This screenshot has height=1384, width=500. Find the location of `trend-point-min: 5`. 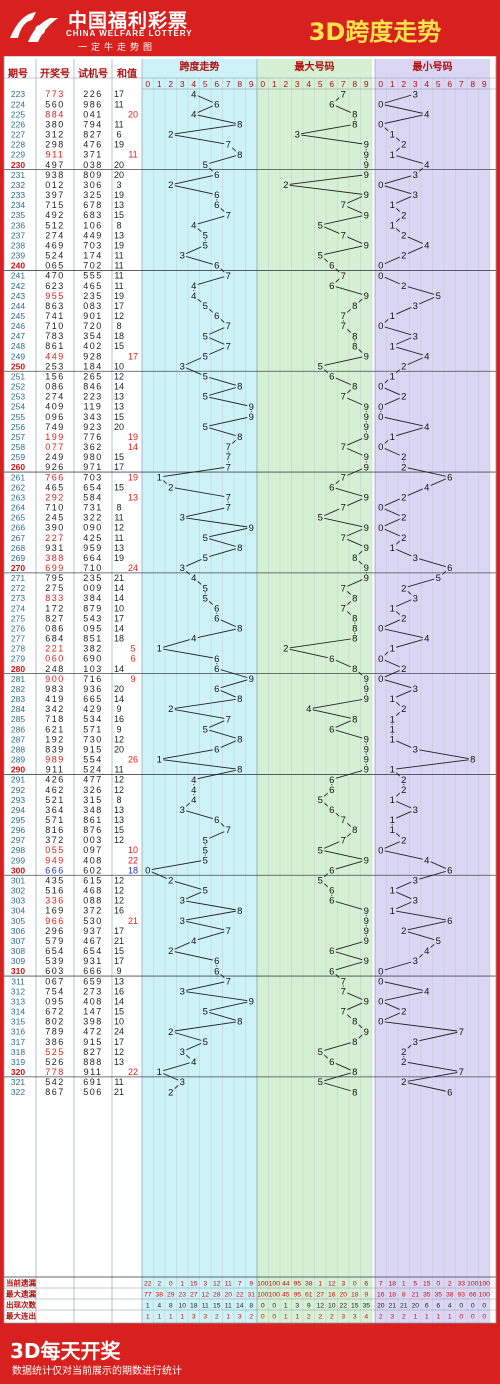

trend-point-min: 5 is located at coordinates (438, 296).